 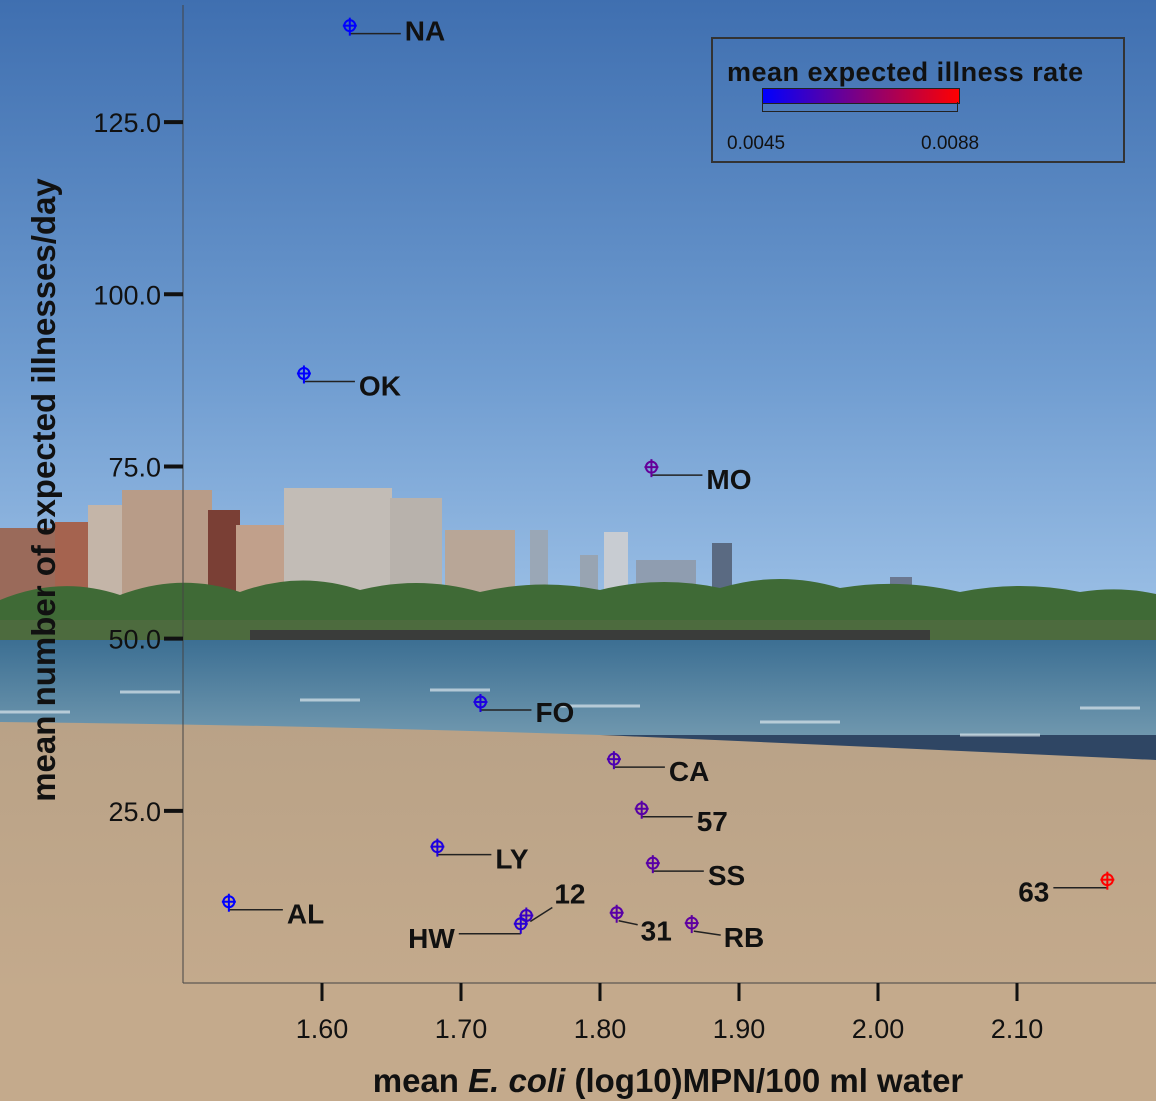 I want to click on x-axis-title: mean E. coli (log10)MPN/100 ml water, so click(x=668, y=1080).